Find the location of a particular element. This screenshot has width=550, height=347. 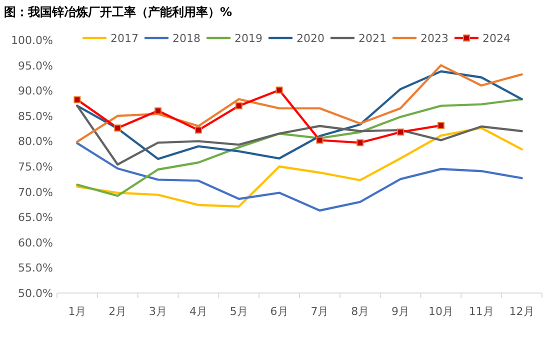

title: 图：我国锌冶炼厂开工率（产能利用率）% is located at coordinates (118, 12).